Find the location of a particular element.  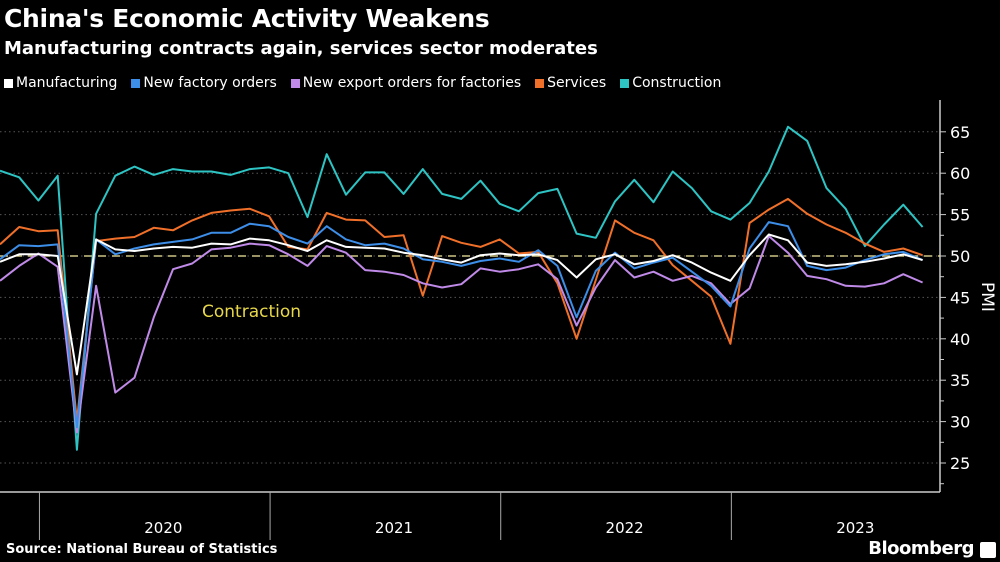

y-tick-label: 55 is located at coordinates (960, 215).